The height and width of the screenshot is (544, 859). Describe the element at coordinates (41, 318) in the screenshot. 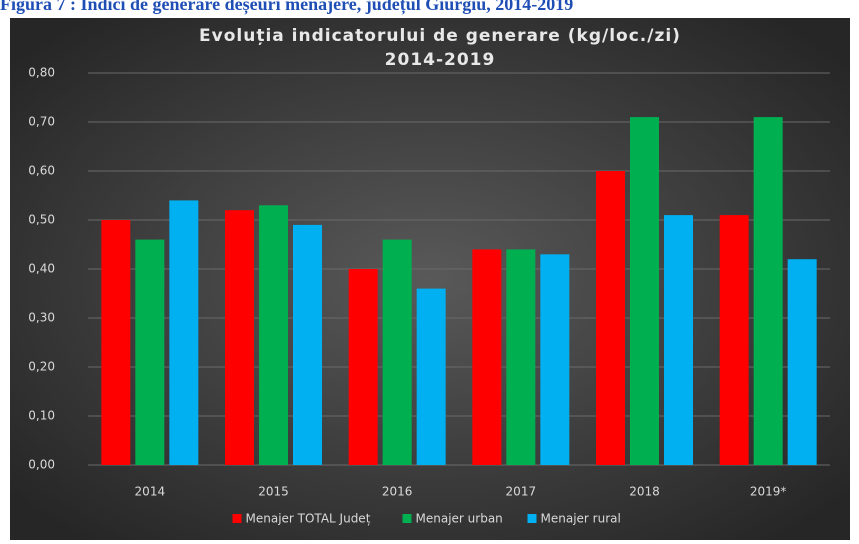

I see `y-tick-label: 0,30` at that location.